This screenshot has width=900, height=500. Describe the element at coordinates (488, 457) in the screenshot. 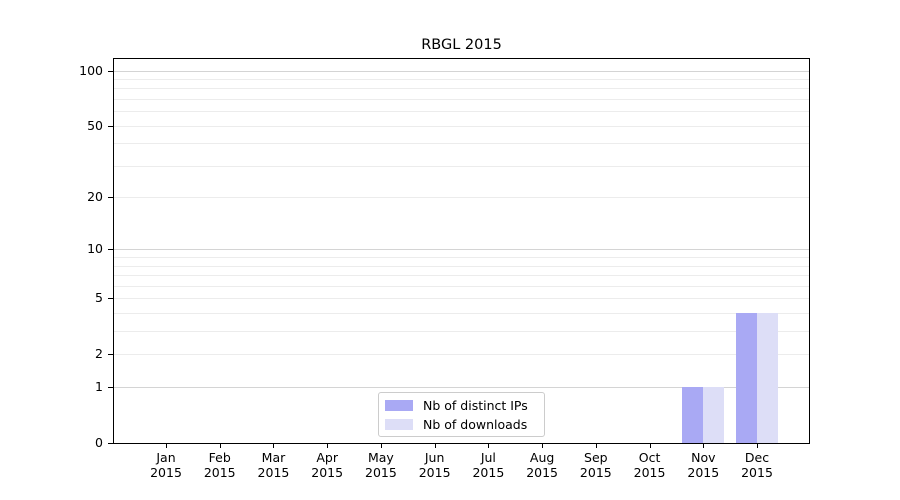

I see `x-tick-month: Jul` at that location.